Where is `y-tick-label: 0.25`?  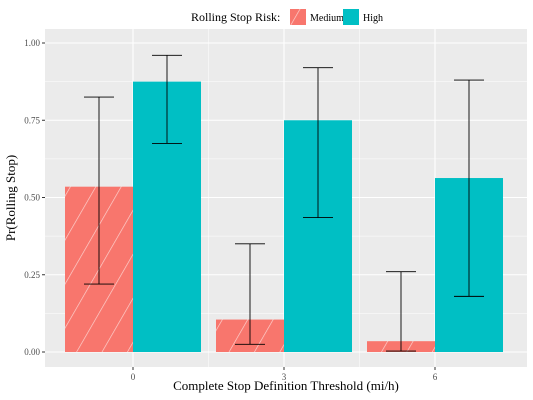 y-tick-label: 0.25 is located at coordinates (32, 275).